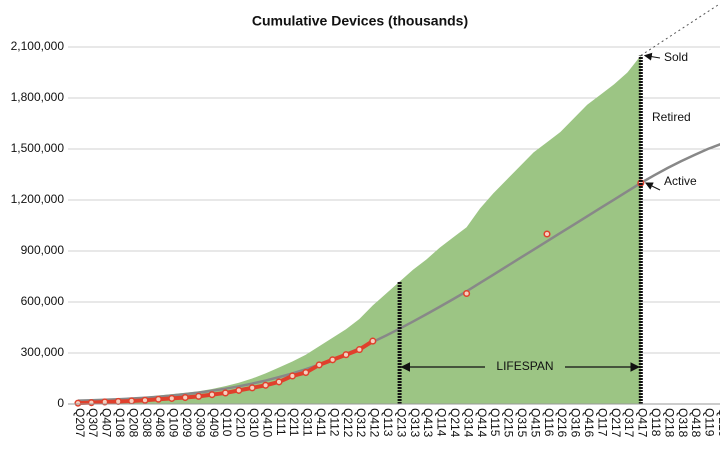 The image size is (720, 466). What do you see at coordinates (401, 423) in the screenshot?
I see `x-tick-label: Q213` at bounding box center [401, 423].